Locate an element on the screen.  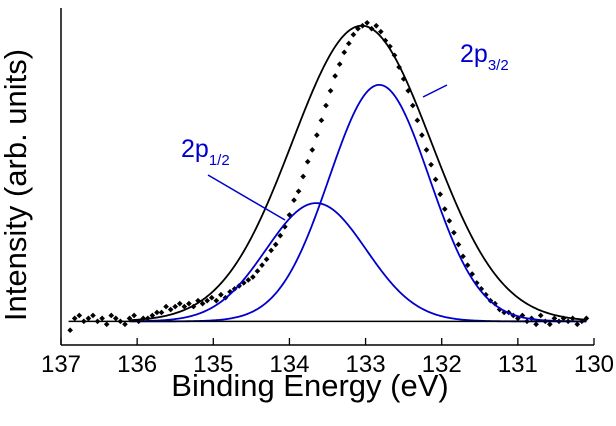
label-2p3-2: 2p3/2 is located at coordinates (484, 57).